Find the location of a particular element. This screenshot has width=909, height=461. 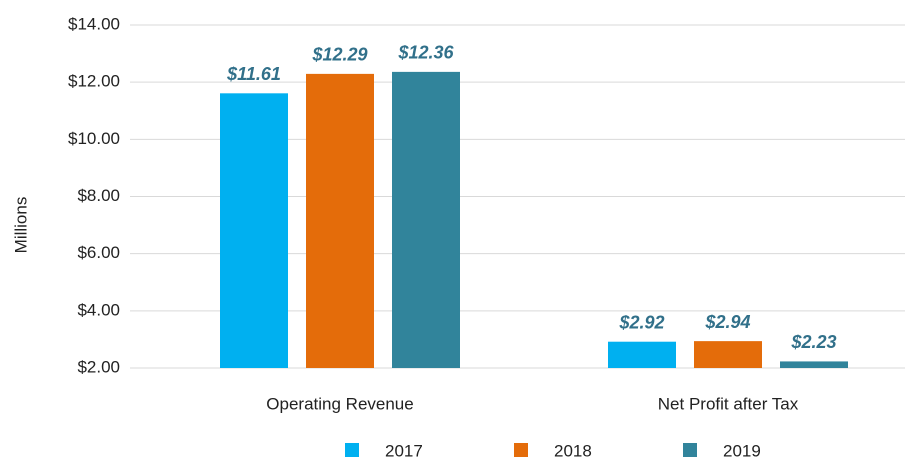

value-label: $12.36 is located at coordinates (425, 53).